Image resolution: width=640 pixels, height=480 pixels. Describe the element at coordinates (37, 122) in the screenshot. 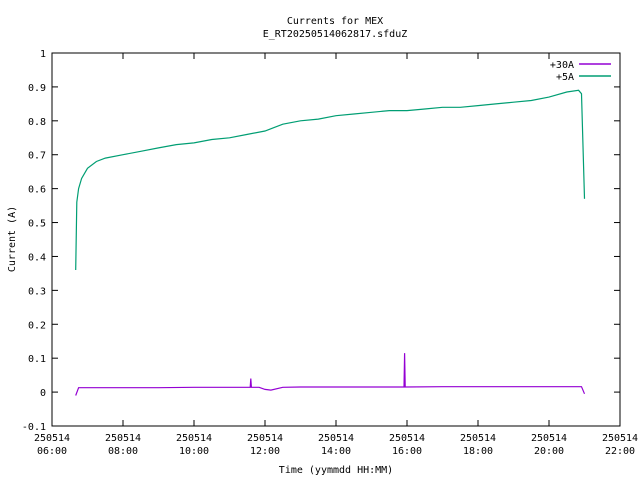

I see `y-tick-label: 0.8` at that location.